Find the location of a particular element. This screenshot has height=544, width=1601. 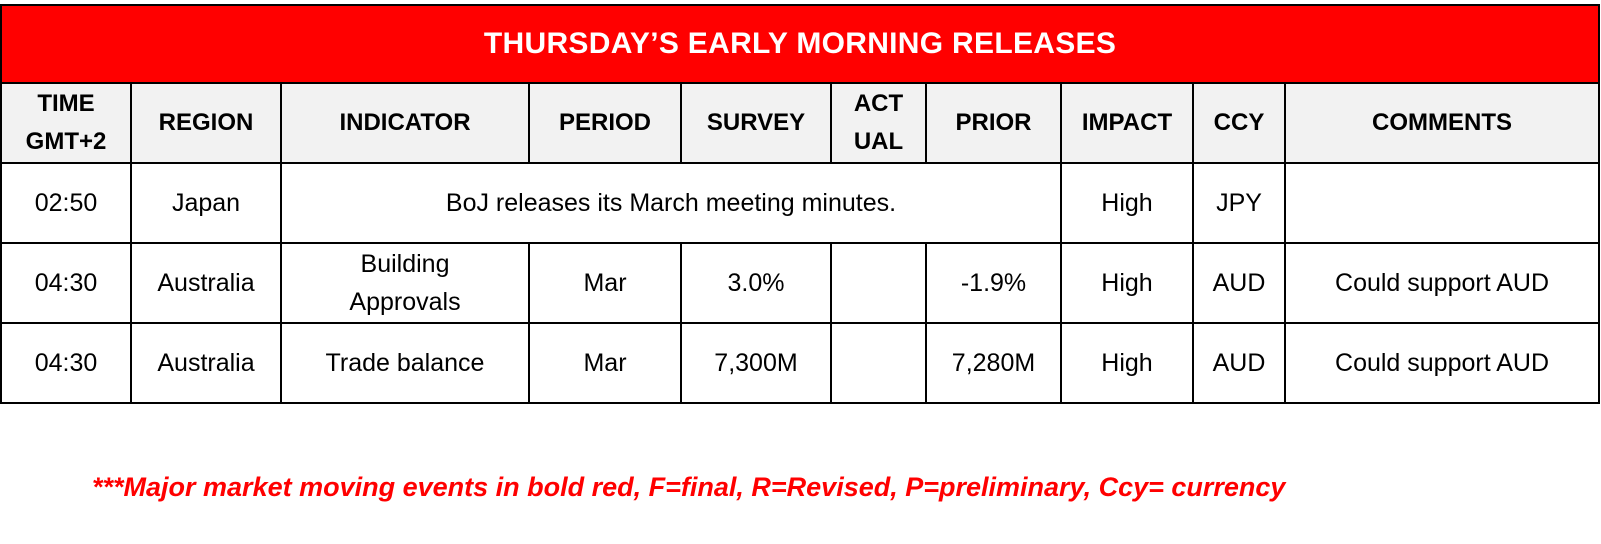

header-actual-line1: ACT is located at coordinates (878, 103).